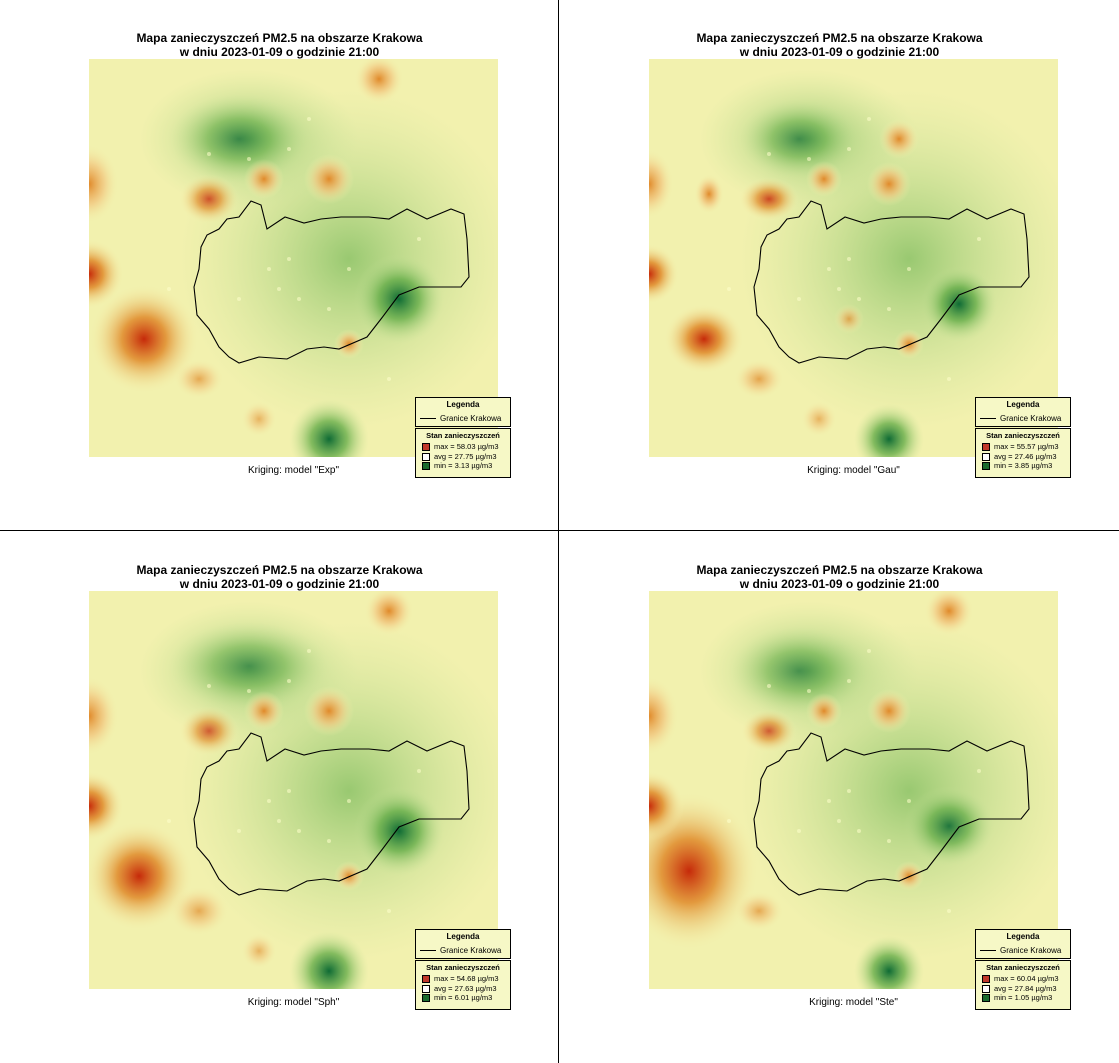  I want to click on stat-avg: avg = 27.84 µg/m3, so click(1026, 989).